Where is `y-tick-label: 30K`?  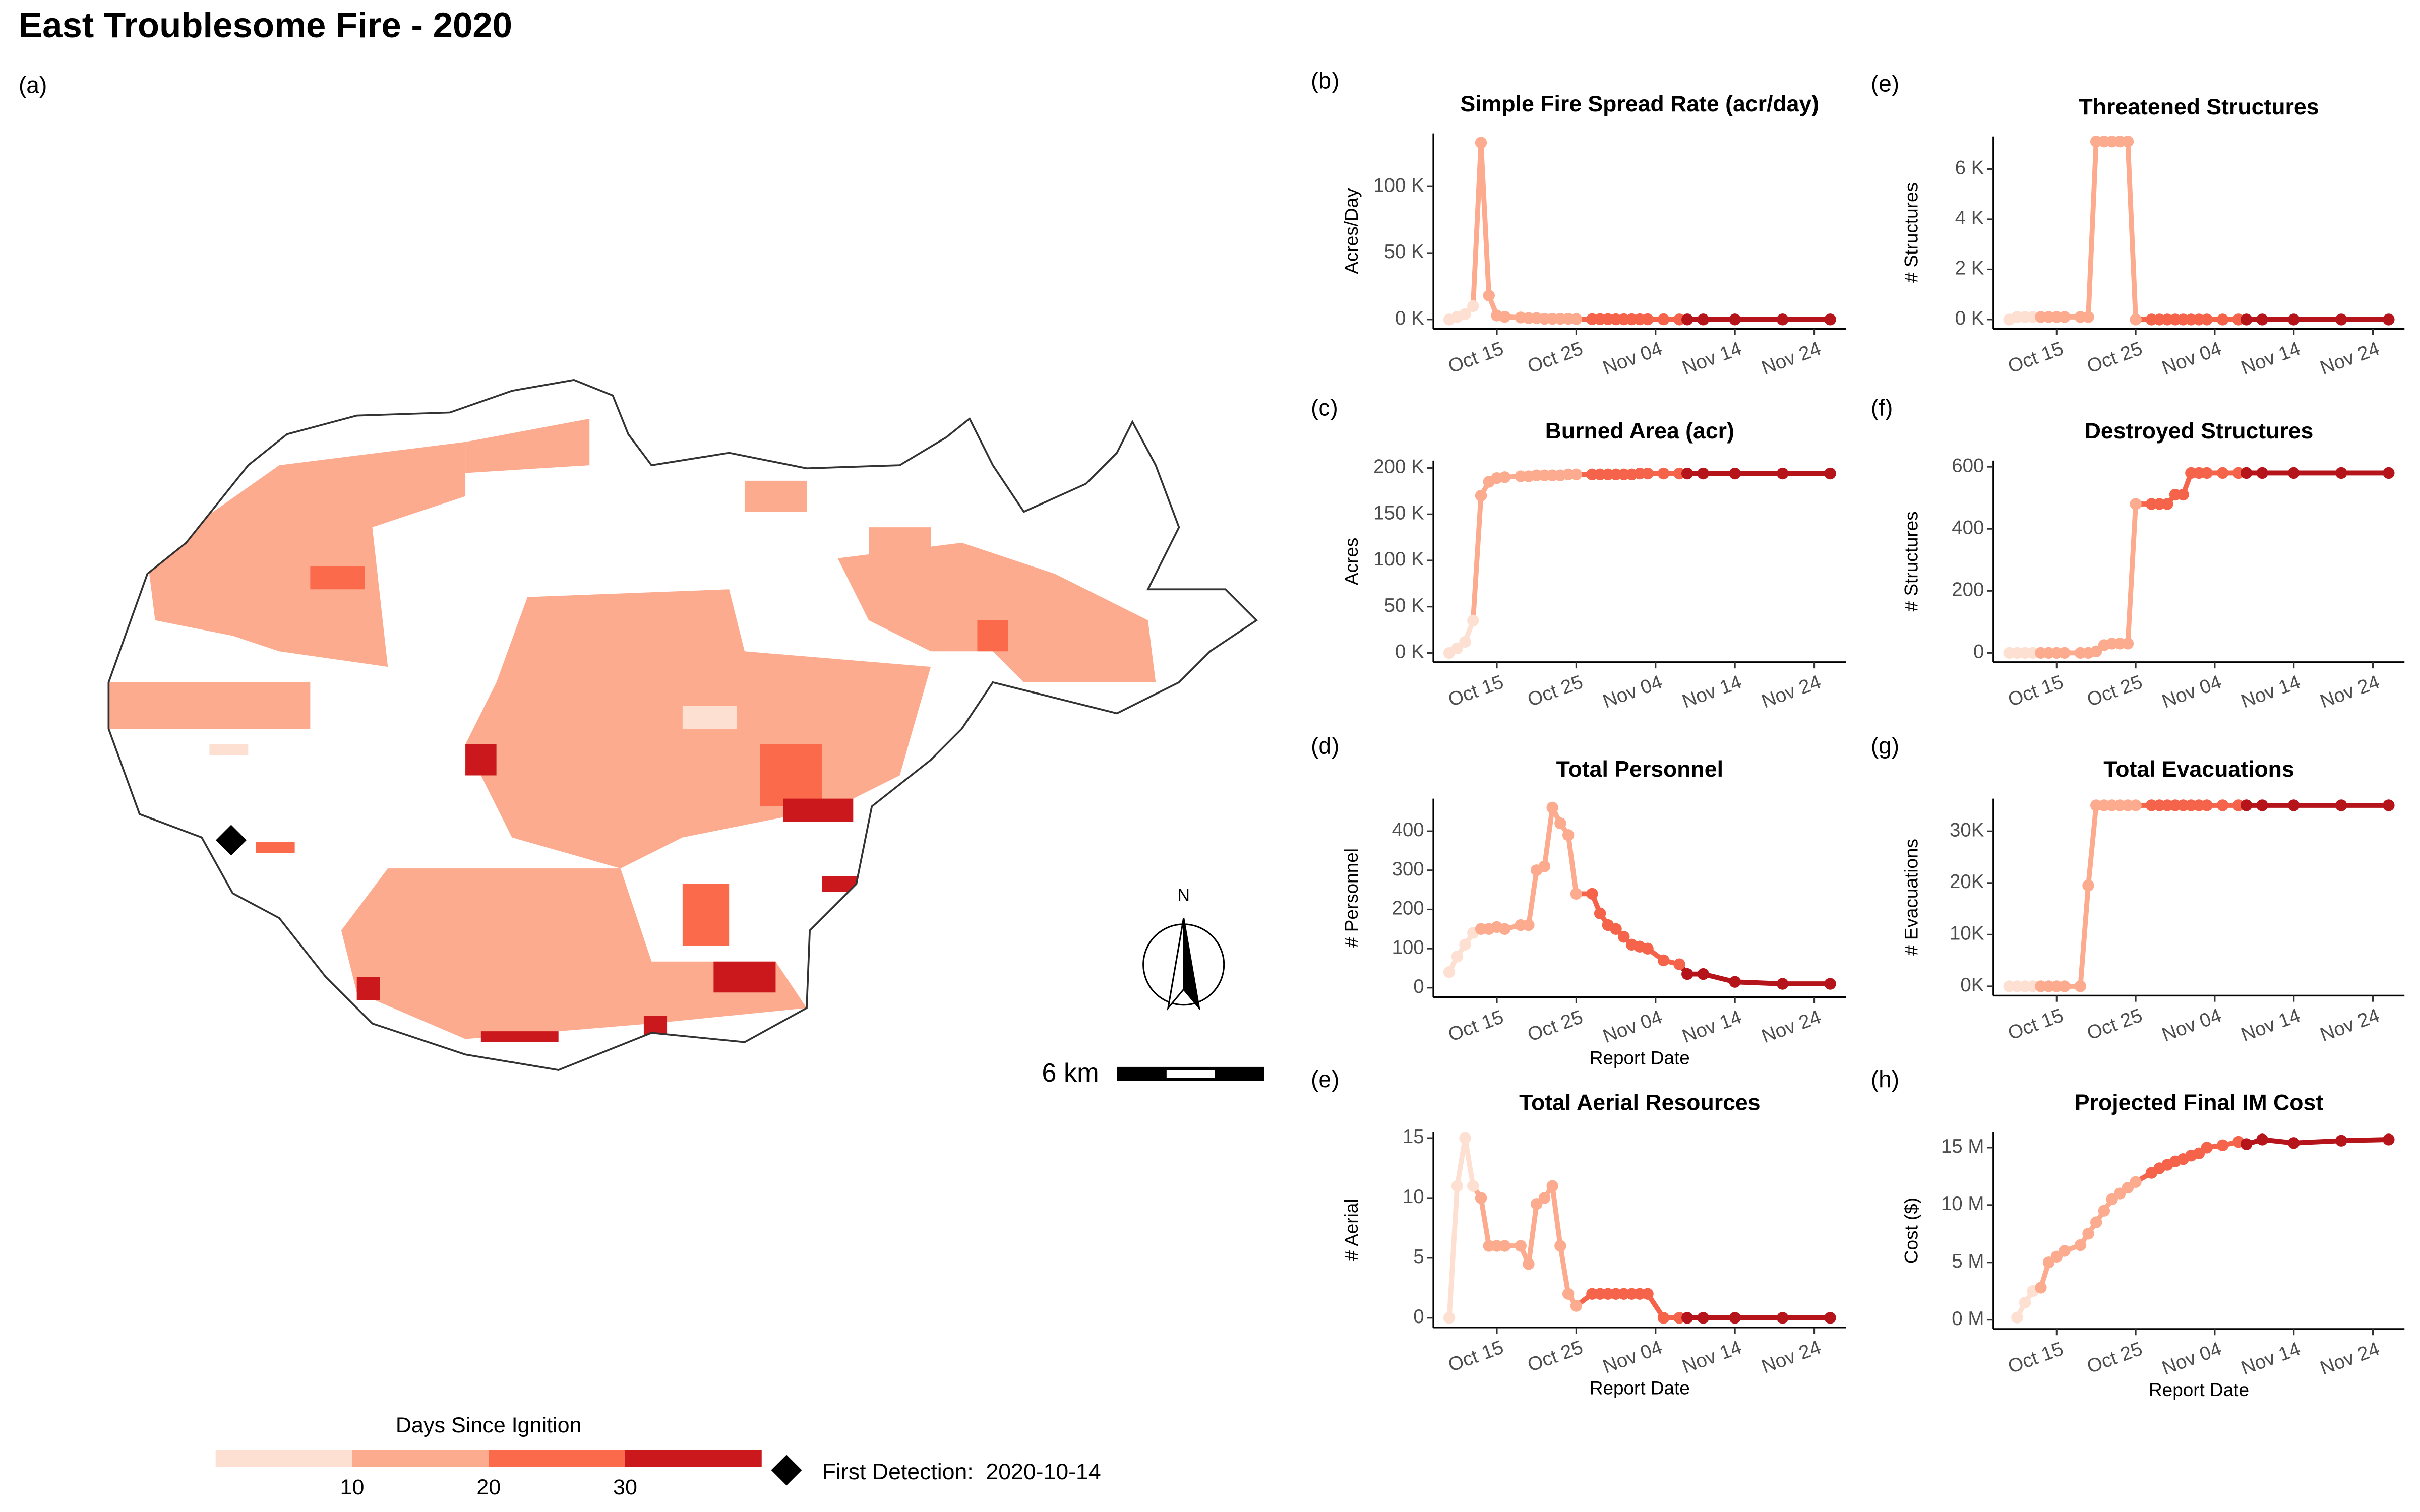 y-tick-label: 30K is located at coordinates (1967, 830).